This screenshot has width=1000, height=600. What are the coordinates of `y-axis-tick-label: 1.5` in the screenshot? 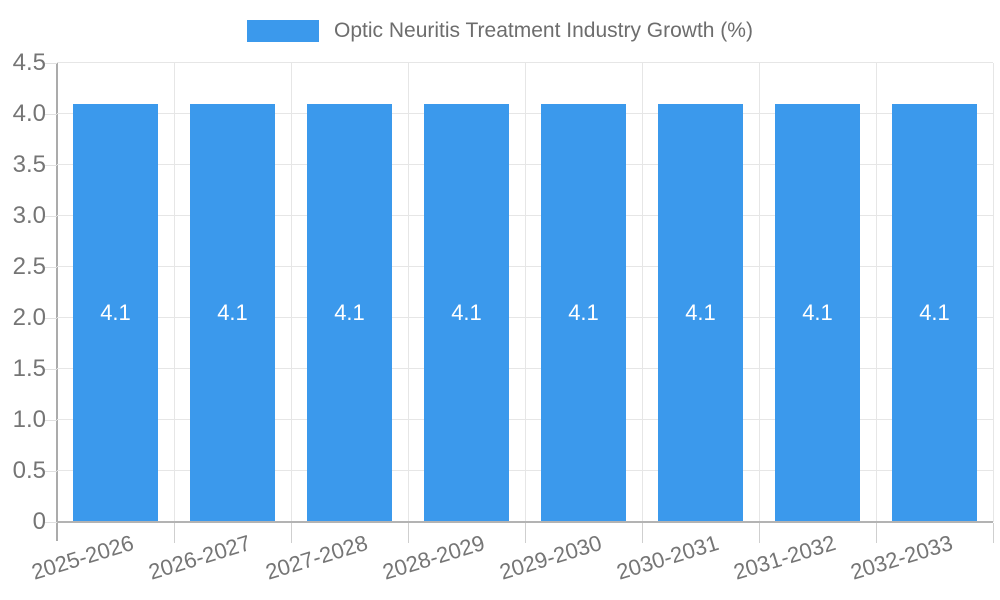 It's located at (29, 368).